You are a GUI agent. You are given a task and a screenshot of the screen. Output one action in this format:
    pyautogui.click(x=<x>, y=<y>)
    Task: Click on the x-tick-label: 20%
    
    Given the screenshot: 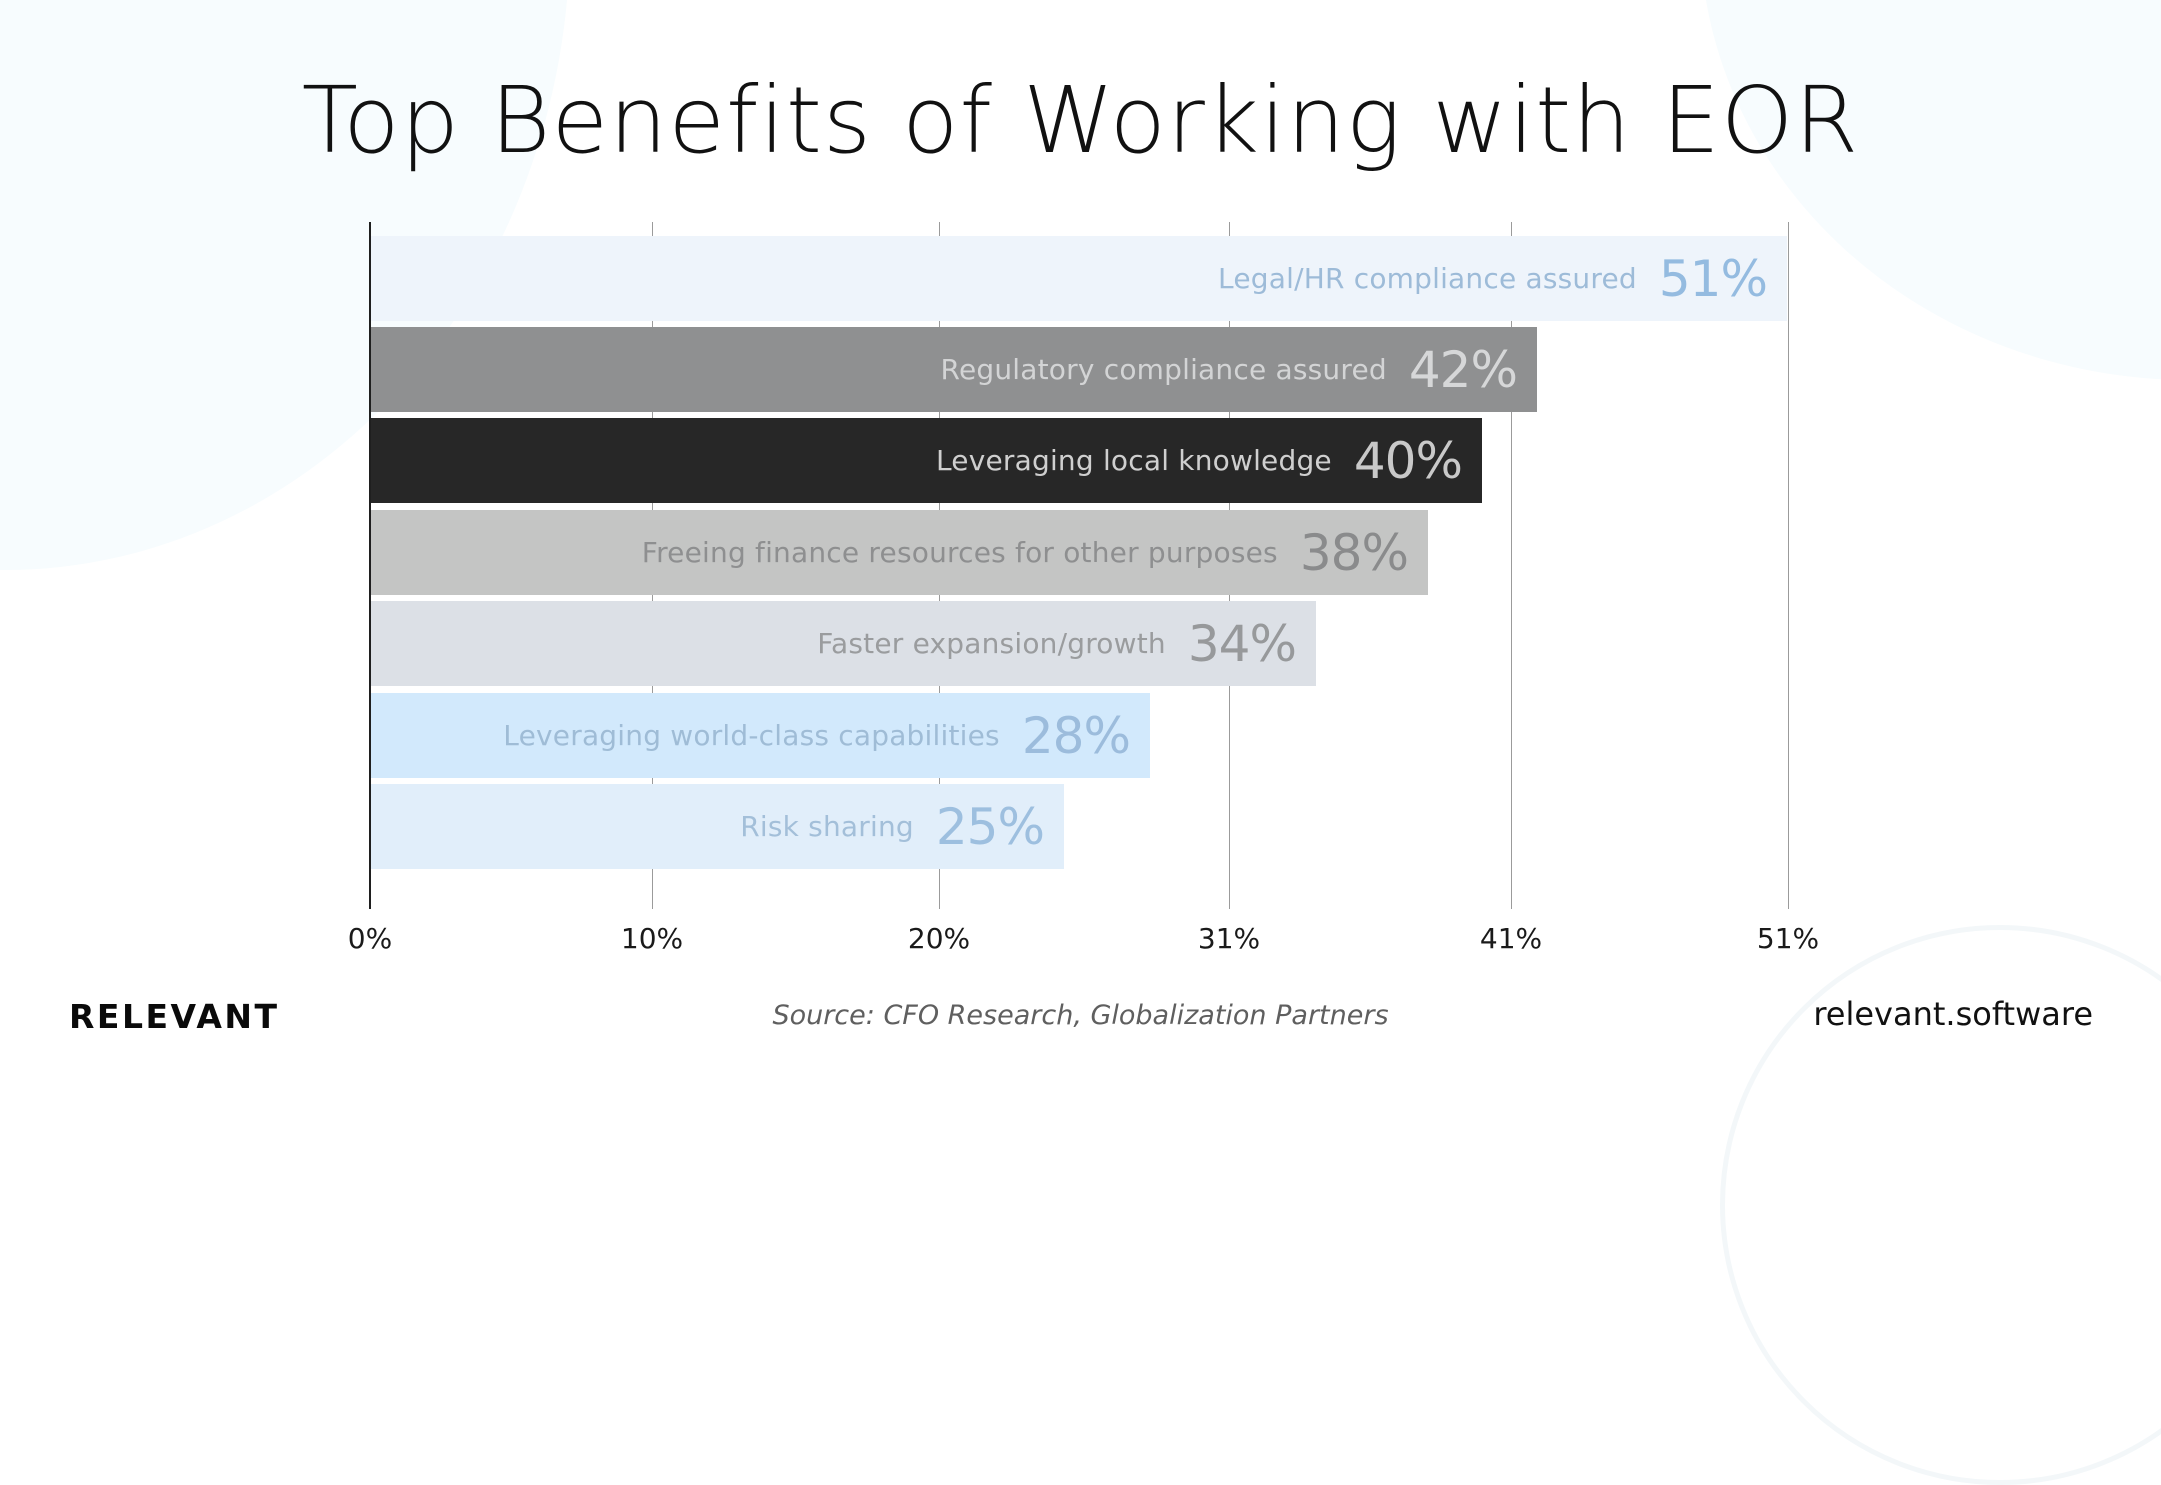 What is the action you would take?
    pyautogui.click(x=939, y=938)
    